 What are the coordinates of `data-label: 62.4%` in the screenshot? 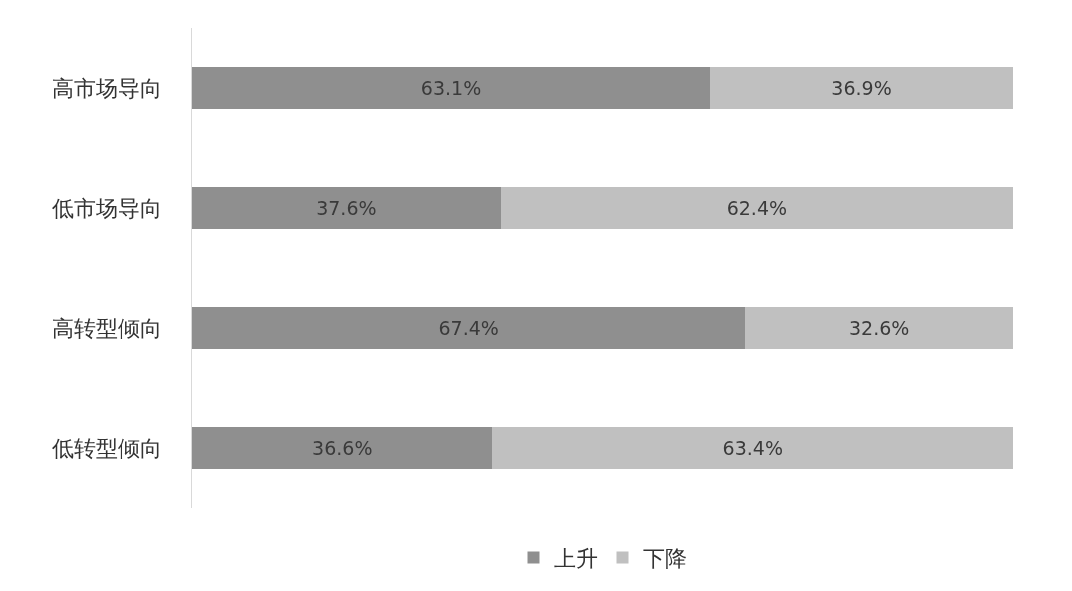 It's located at (757, 208).